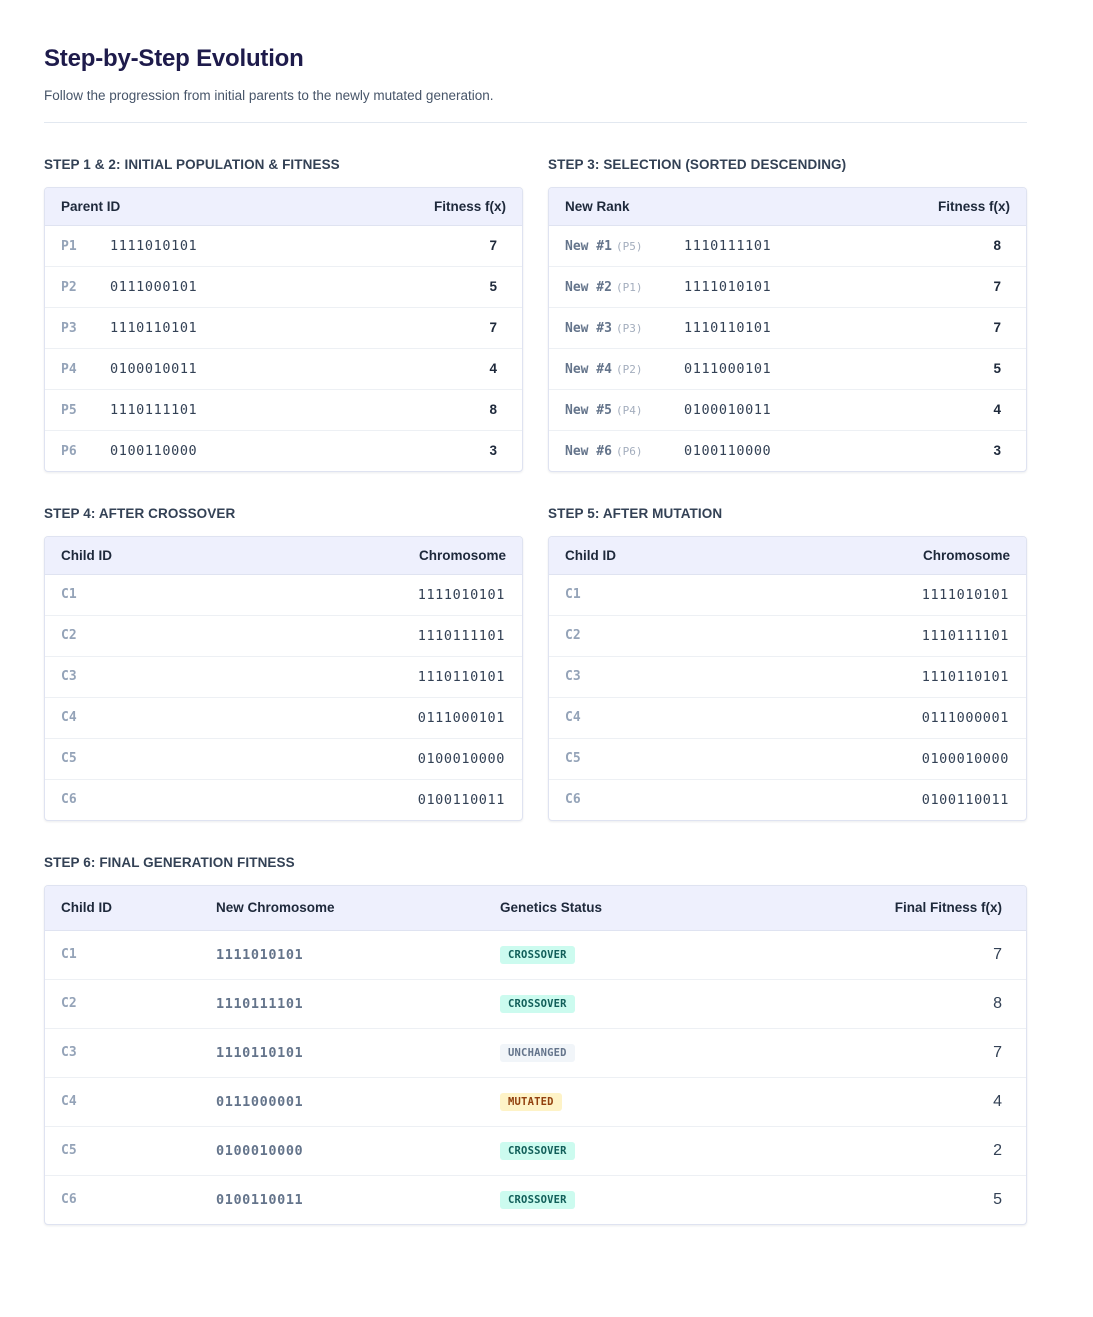  I want to click on column-header-new-rank: New Rank, so click(715, 207).